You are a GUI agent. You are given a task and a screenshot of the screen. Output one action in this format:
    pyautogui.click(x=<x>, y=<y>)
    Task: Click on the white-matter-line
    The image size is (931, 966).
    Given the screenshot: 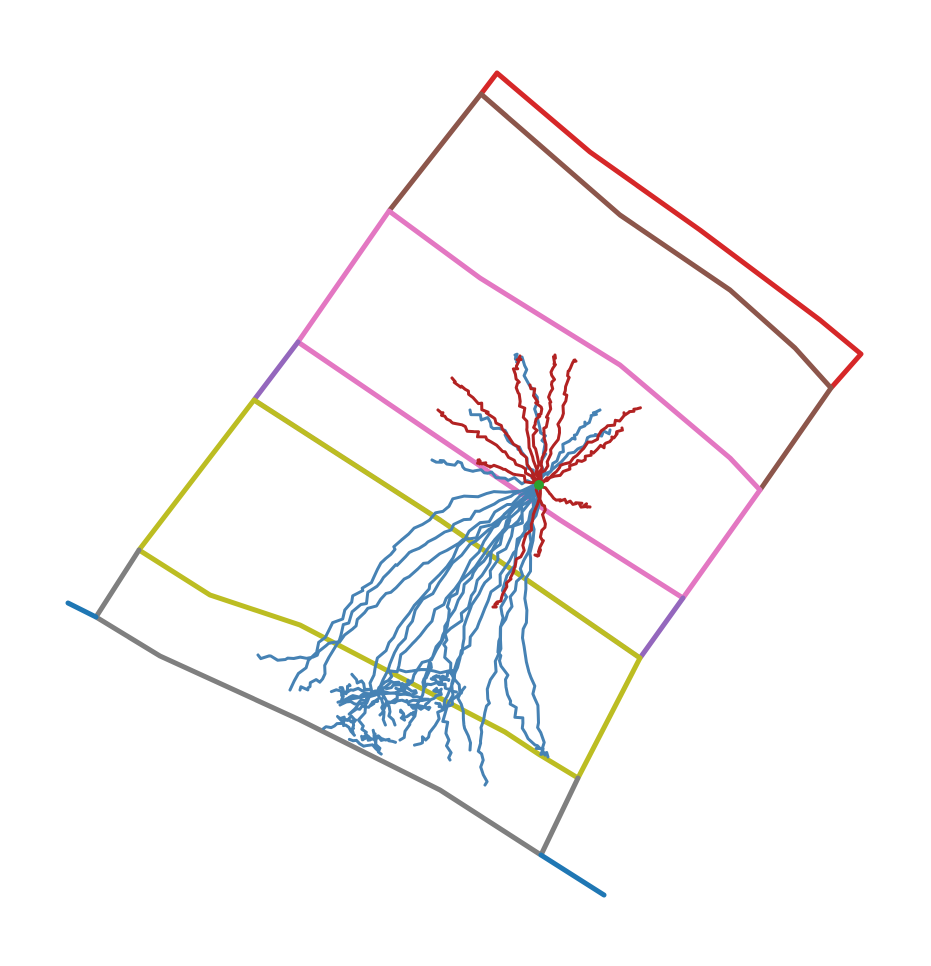 What is the action you would take?
    pyautogui.click(x=82, y=610)
    